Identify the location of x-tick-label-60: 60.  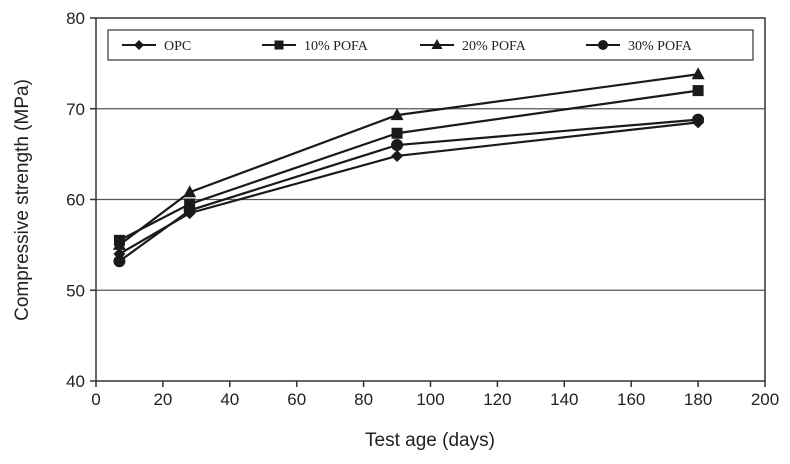
(296, 399).